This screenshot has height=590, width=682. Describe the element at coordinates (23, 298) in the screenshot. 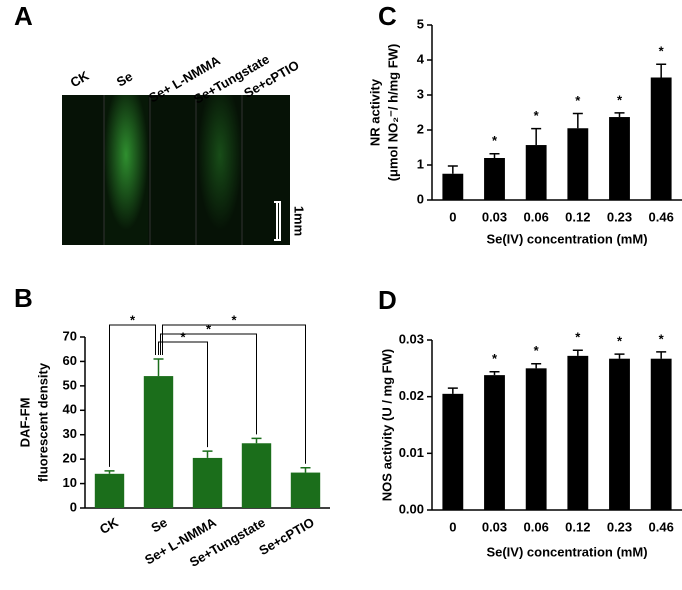

I see `panel-label: B` at that location.